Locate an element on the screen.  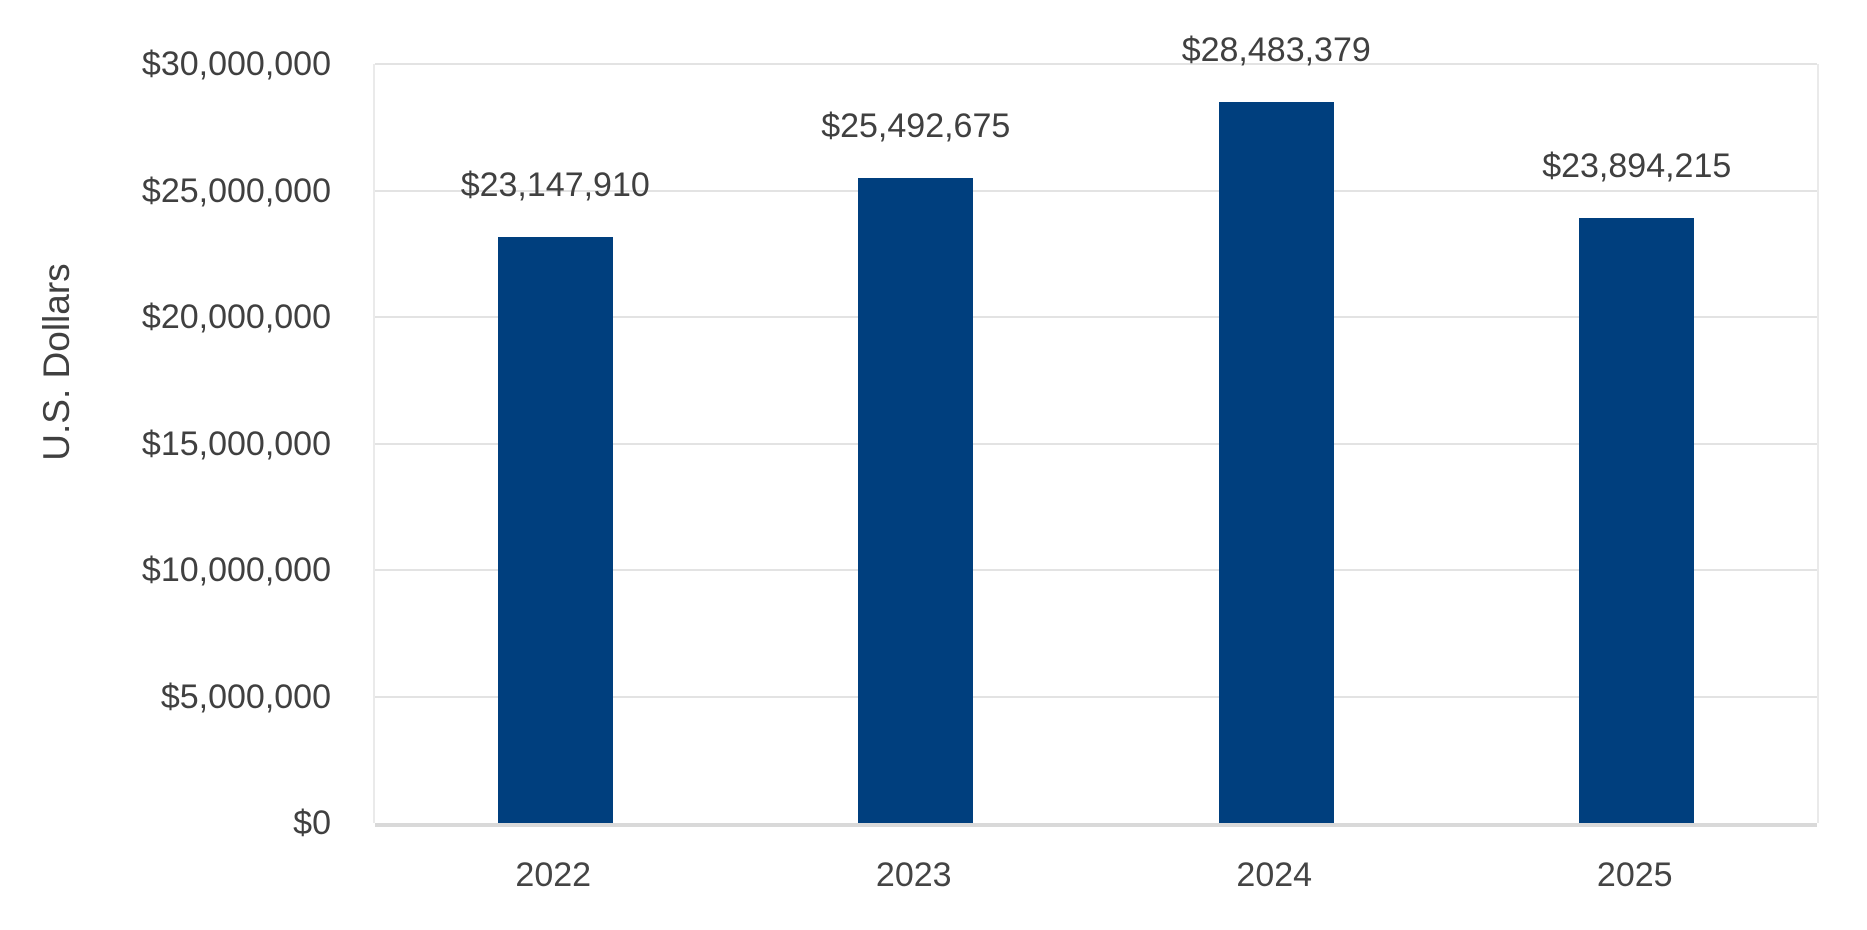
bar-value-label: $25,492,675 is located at coordinates (916, 126).